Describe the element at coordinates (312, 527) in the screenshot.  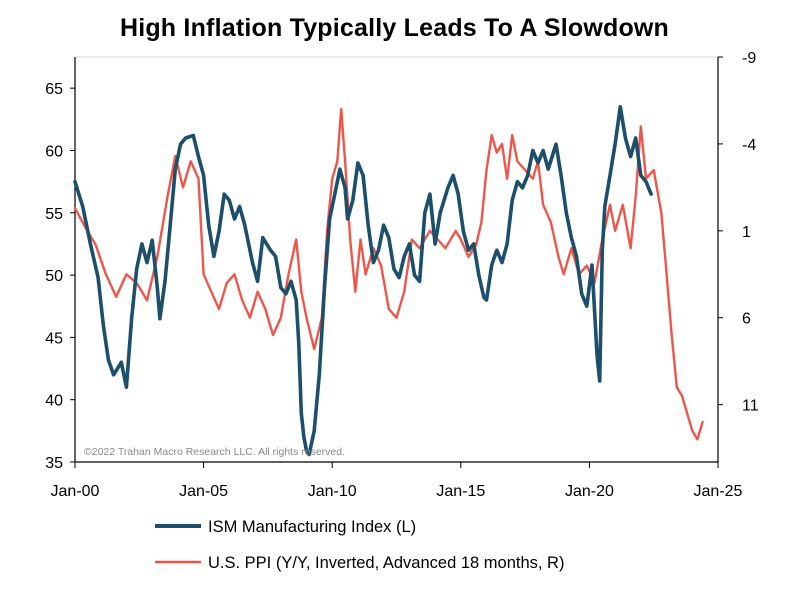
I see `legend-label: ISM Manufacturing Index (L)` at that location.